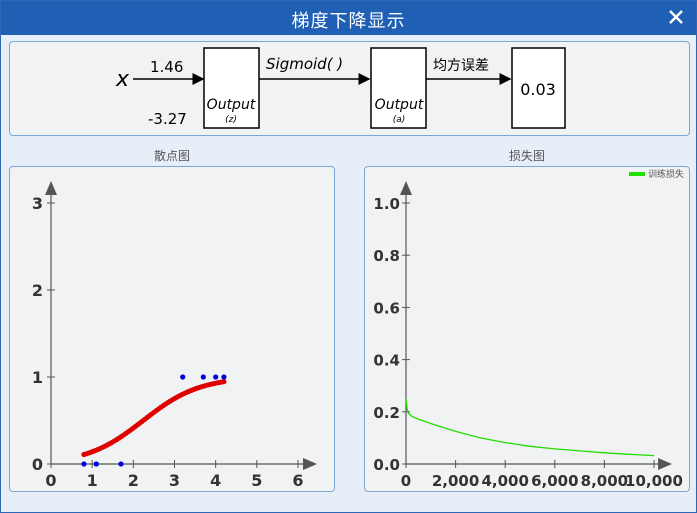 This screenshot has width=697, height=513. What do you see at coordinates (554, 481) in the screenshot?
I see `loss-x-tick-label: 6,000` at bounding box center [554, 481].